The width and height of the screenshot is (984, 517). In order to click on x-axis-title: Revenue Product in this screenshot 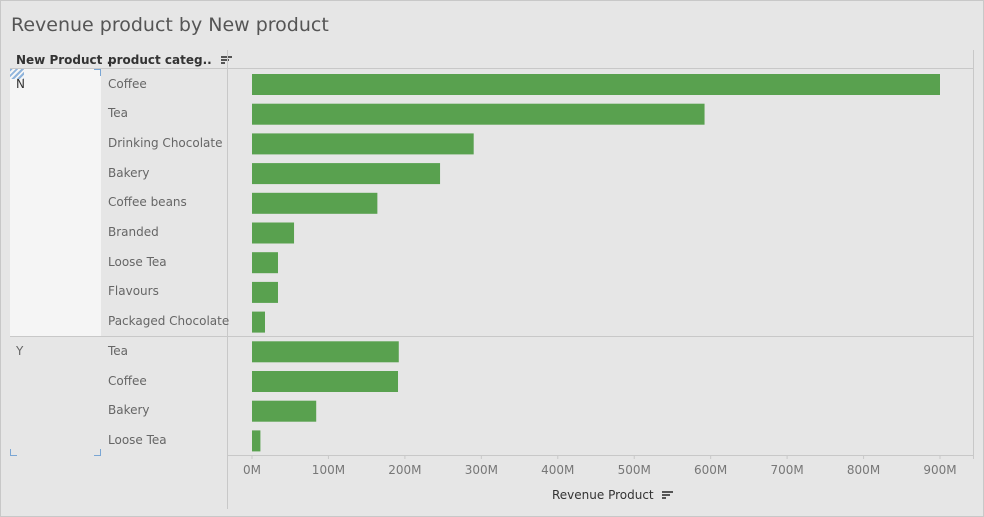, I will do `click(613, 495)`.